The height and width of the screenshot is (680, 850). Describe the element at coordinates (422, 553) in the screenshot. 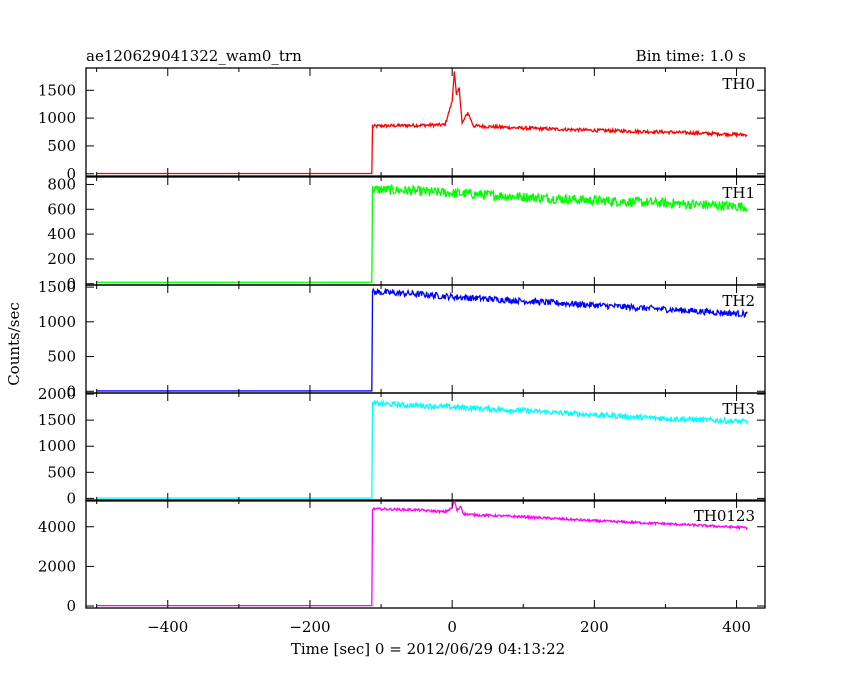

I see `series-line-th0123` at that location.